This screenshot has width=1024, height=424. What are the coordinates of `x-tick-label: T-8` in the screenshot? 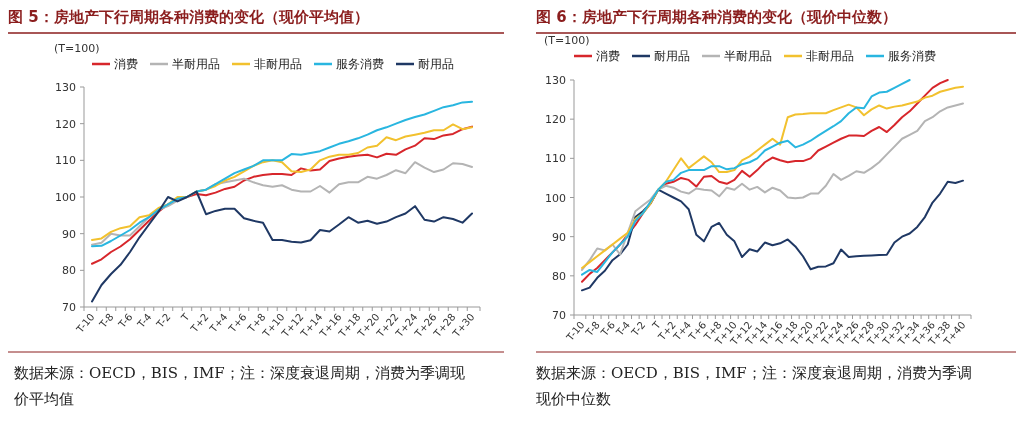 It's located at (106, 321).